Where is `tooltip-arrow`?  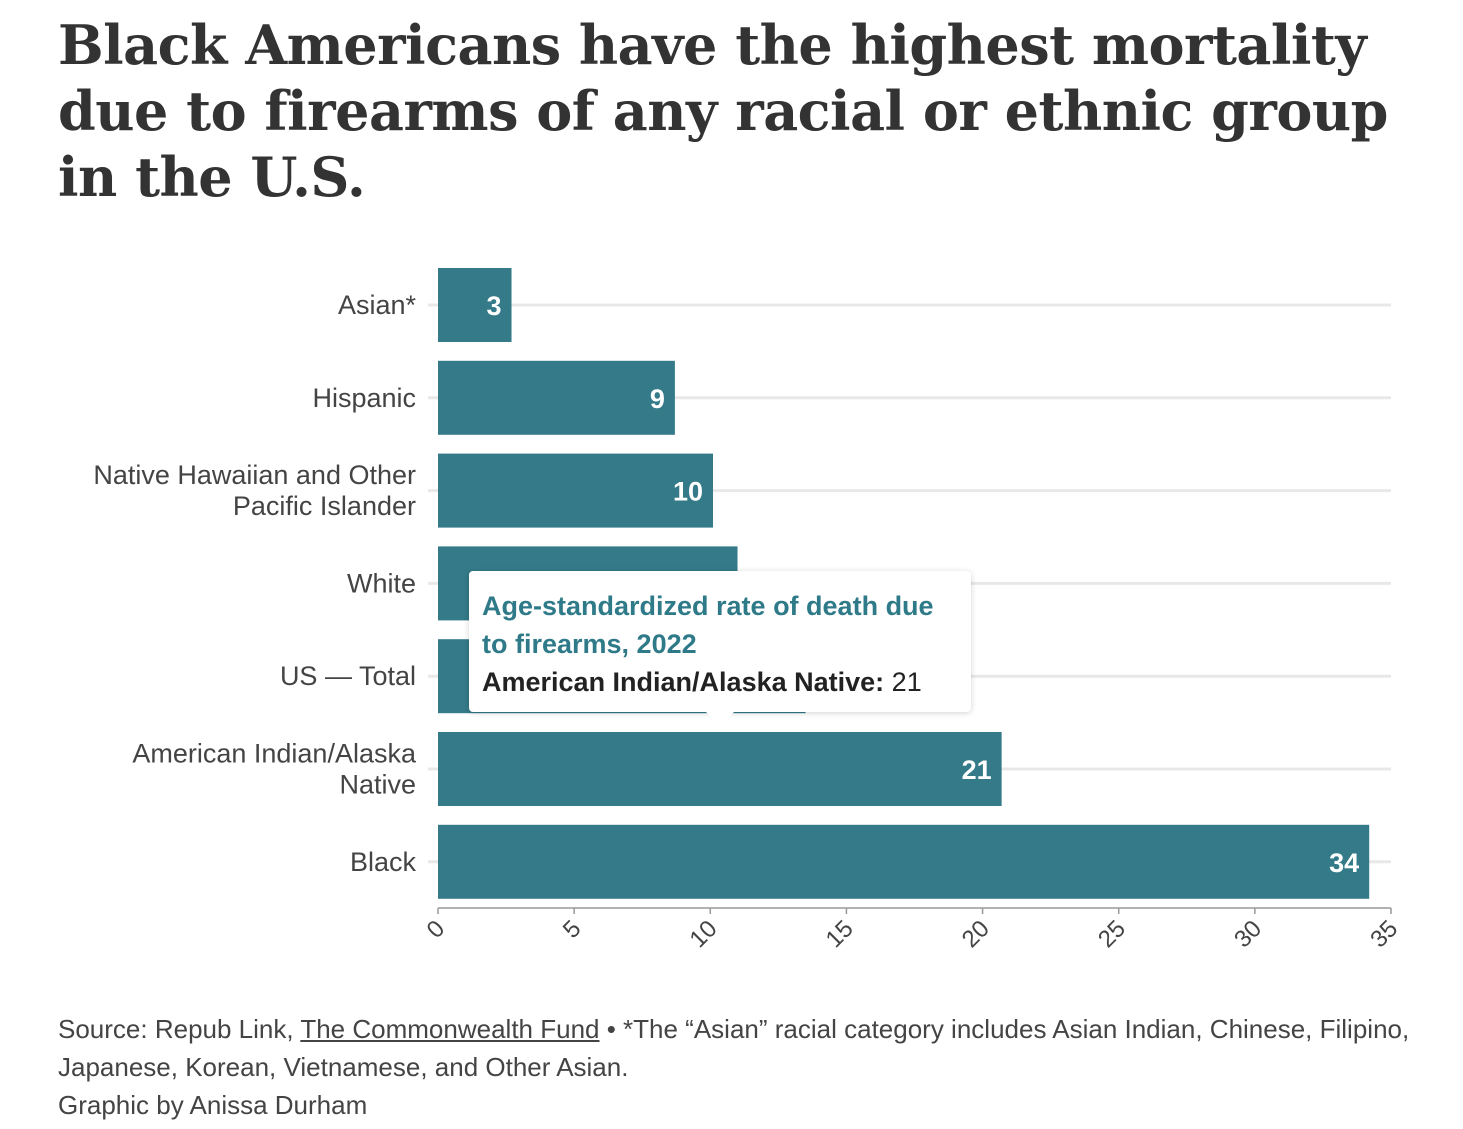 tooltip-arrow is located at coordinates (720, 718).